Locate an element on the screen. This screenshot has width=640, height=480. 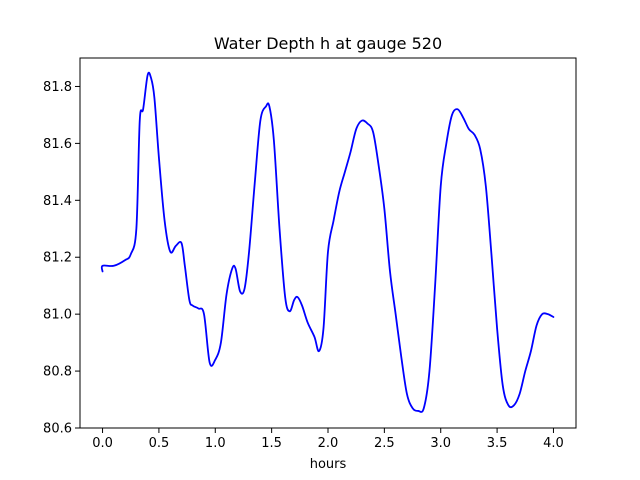
y-tick-label: 81.6 is located at coordinates (57, 144).